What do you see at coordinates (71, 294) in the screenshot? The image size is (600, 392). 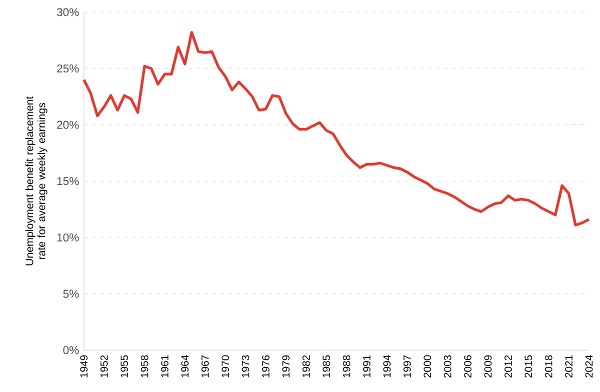 I see `y-tick-label: 5%` at bounding box center [71, 294].